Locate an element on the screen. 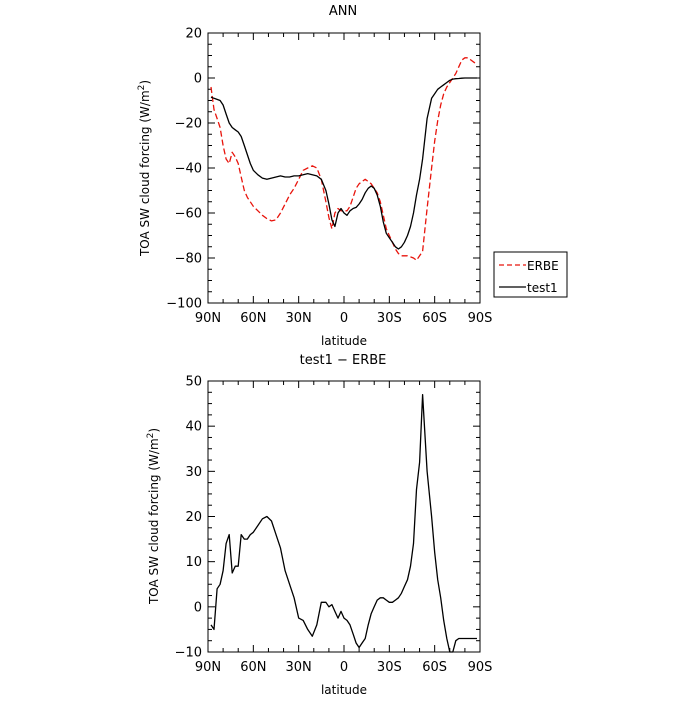 The image size is (700, 704). y-tick-label: −10 is located at coordinates (188, 653).